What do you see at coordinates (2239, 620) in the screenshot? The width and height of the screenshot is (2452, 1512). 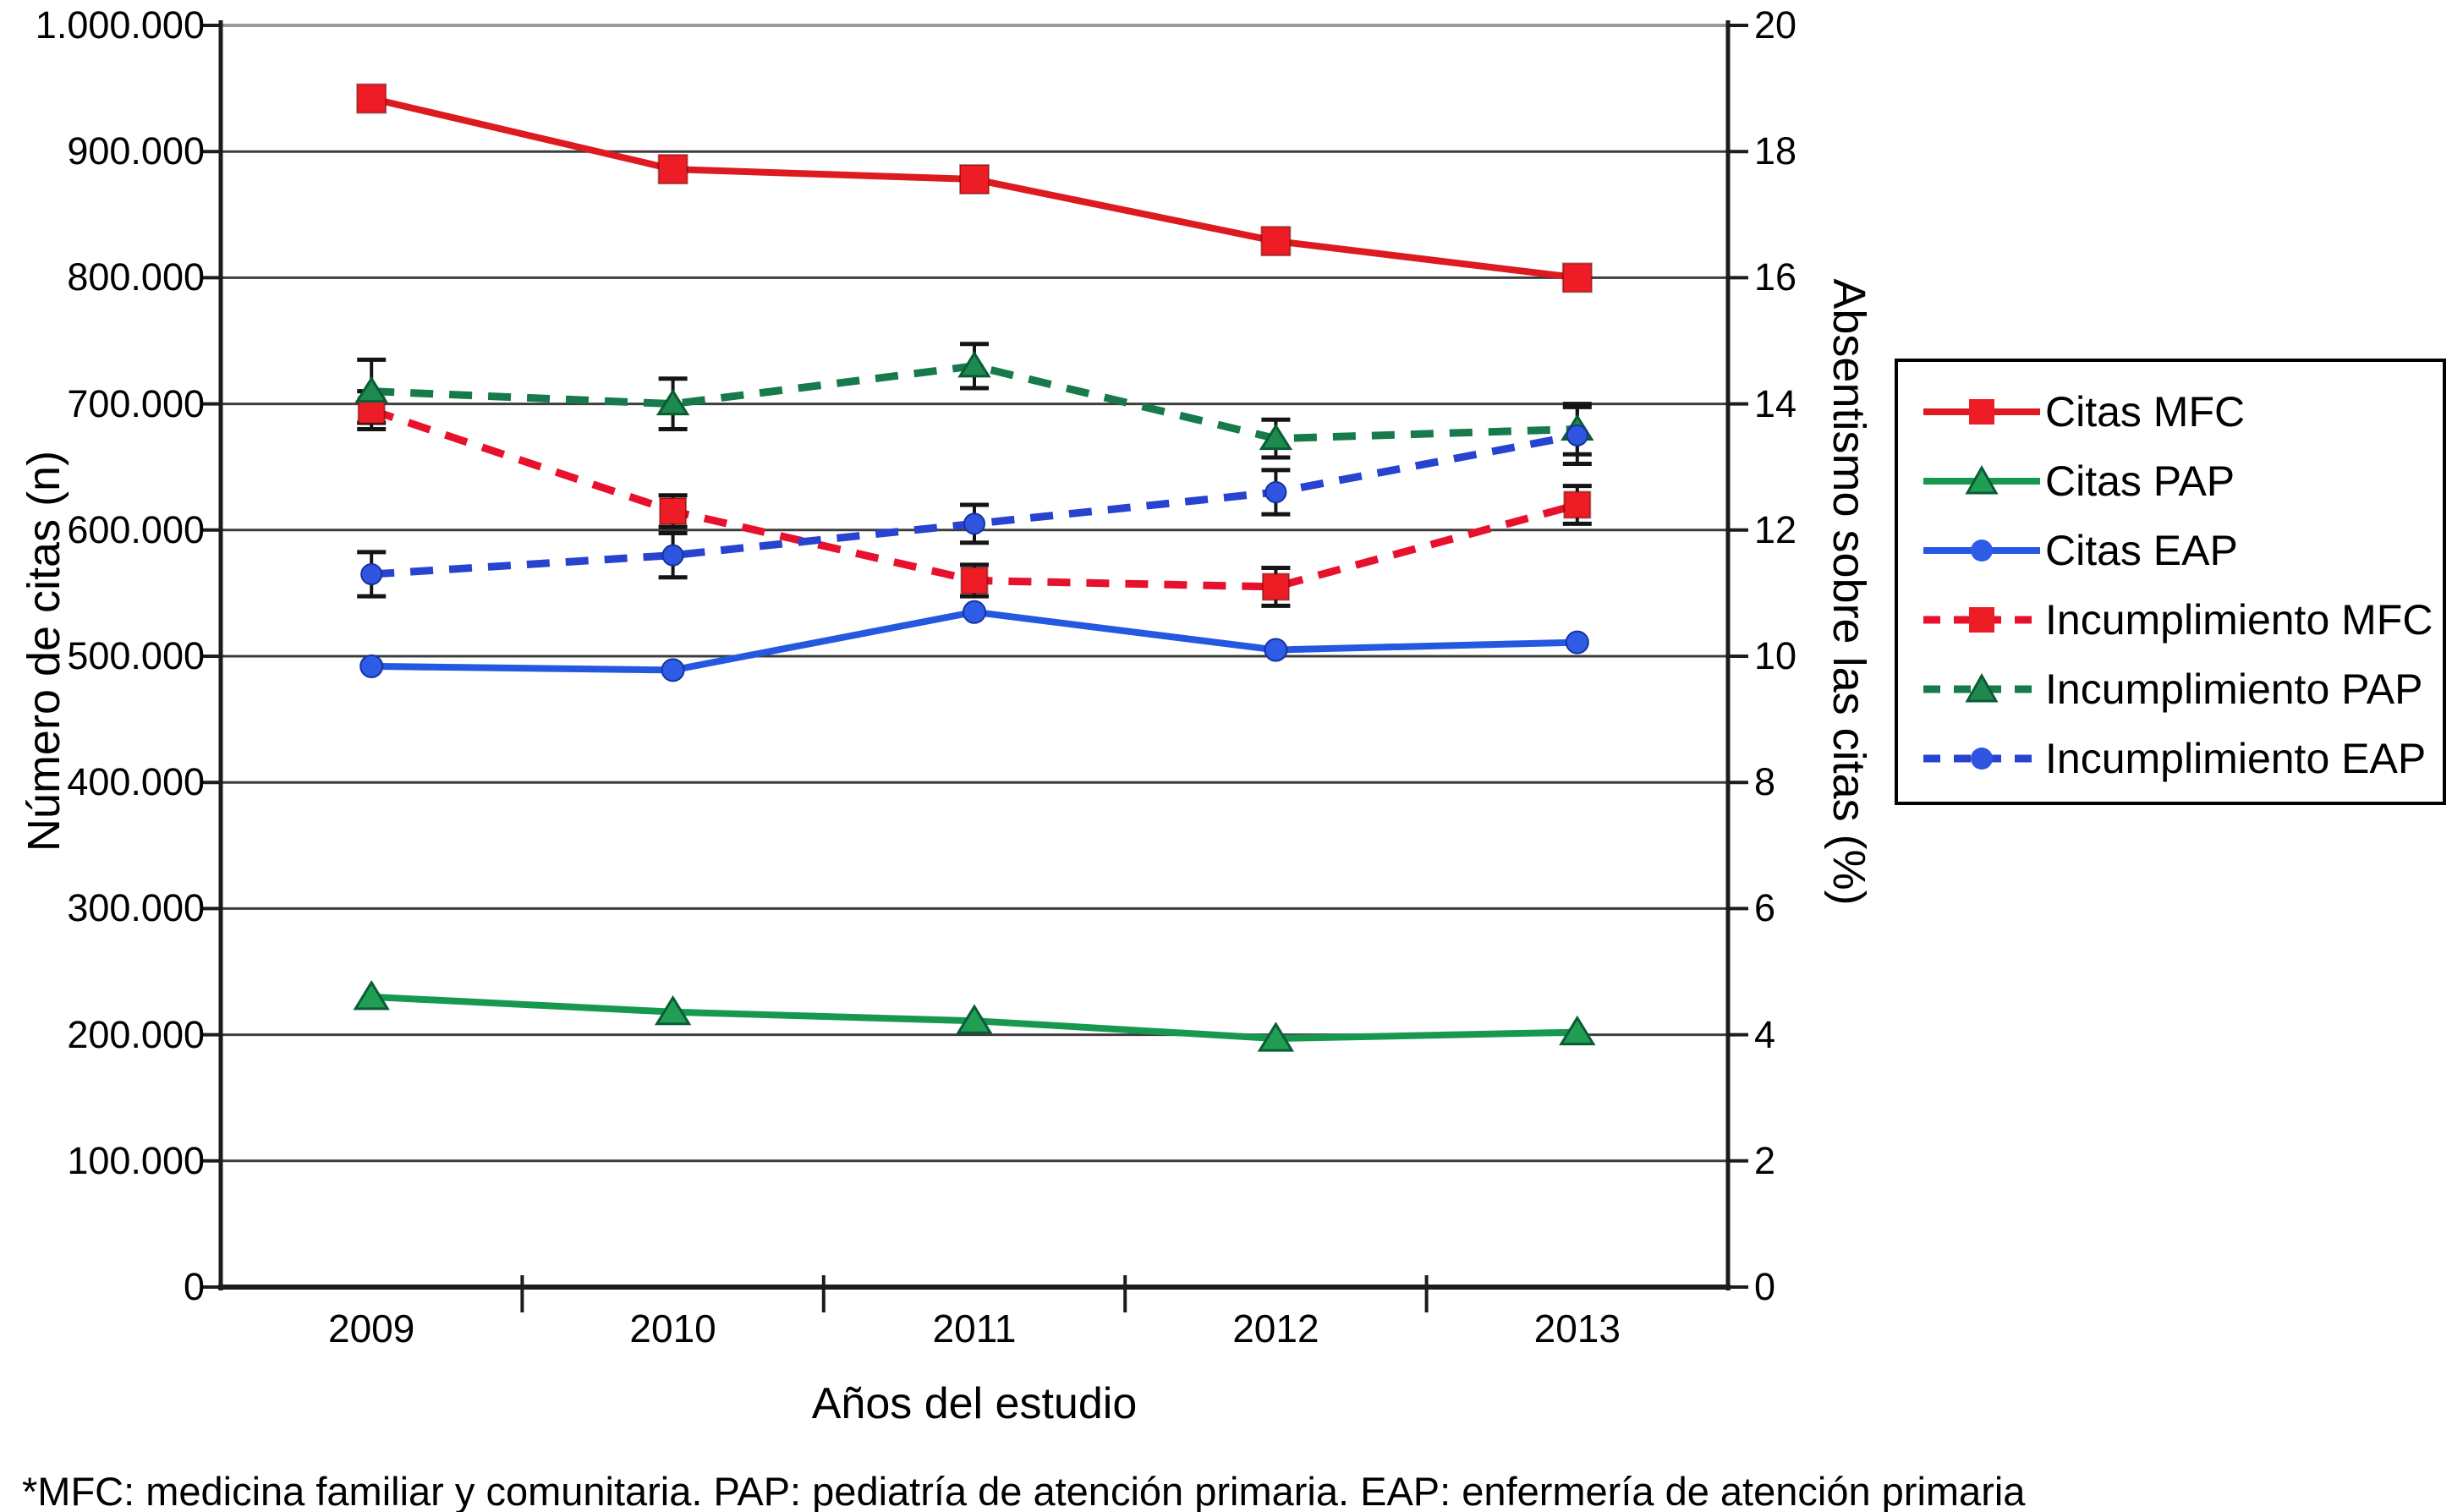 I see `legend-label: Incumplimiento MFC` at bounding box center [2239, 620].